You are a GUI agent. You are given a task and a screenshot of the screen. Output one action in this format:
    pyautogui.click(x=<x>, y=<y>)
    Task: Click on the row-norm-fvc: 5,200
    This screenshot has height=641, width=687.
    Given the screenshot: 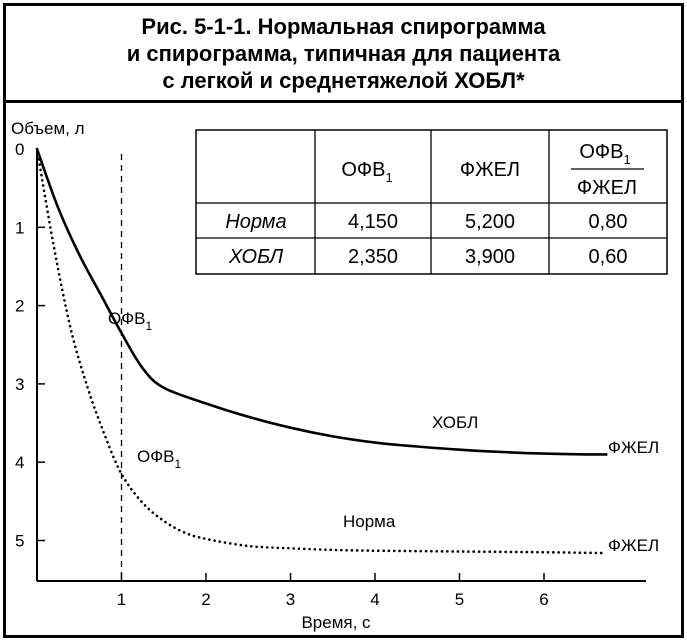 What is the action you would take?
    pyautogui.click(x=490, y=222)
    